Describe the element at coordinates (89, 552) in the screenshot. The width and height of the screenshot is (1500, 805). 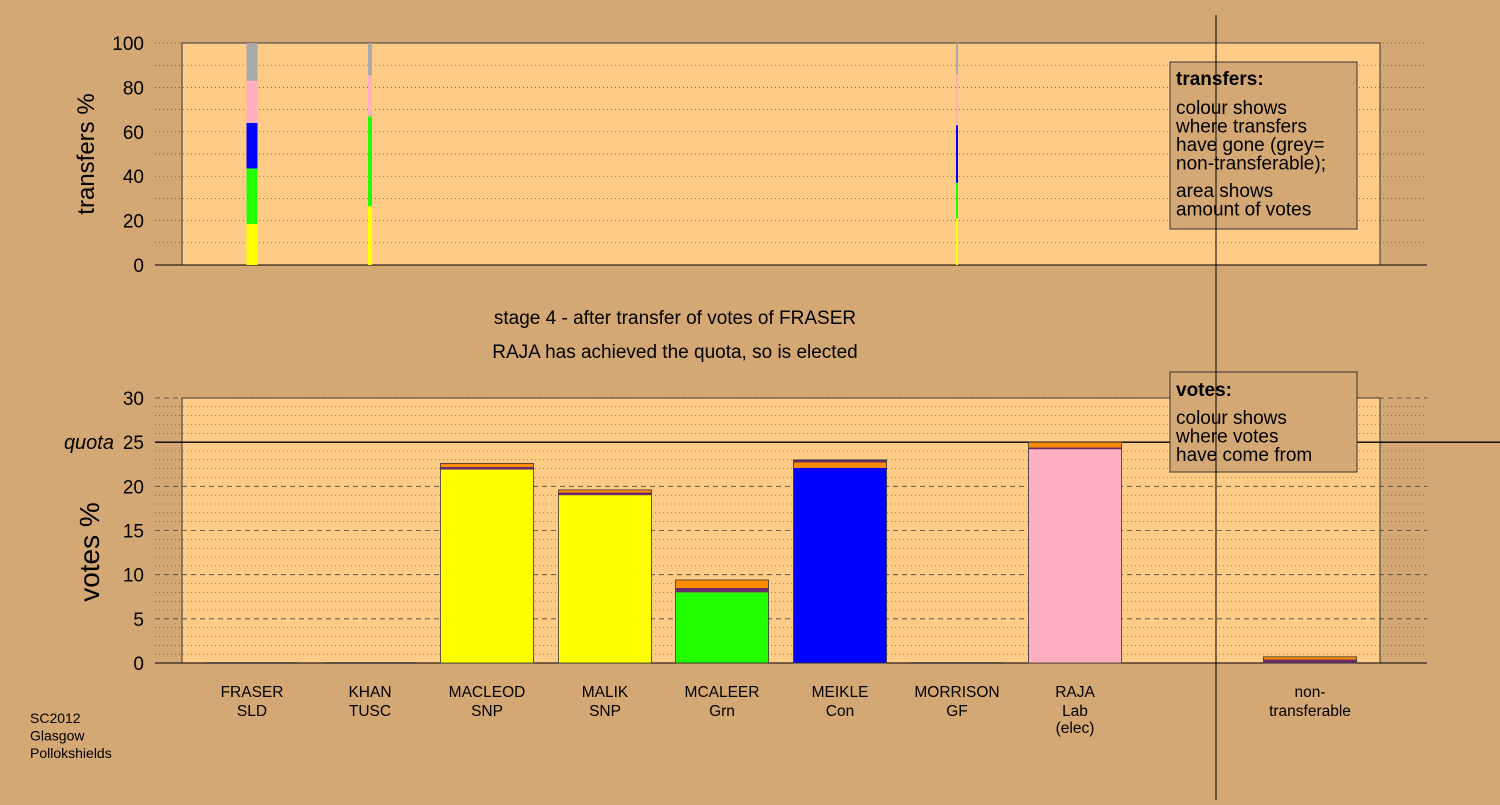
I see `votes-y-axis-label: votes %` at that location.